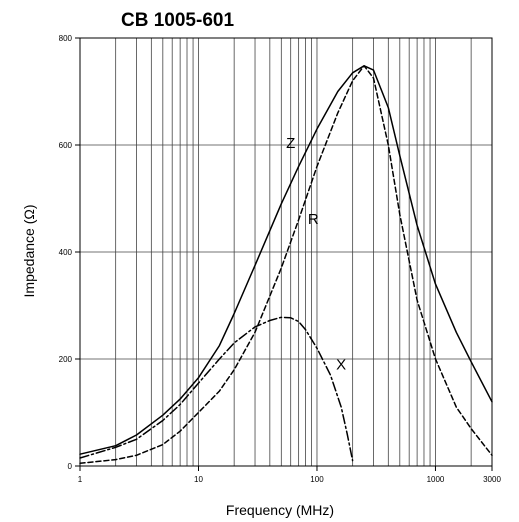 This screenshot has height=522, width=519. What do you see at coordinates (80, 479) in the screenshot?
I see `x-tick-label: 1` at bounding box center [80, 479].